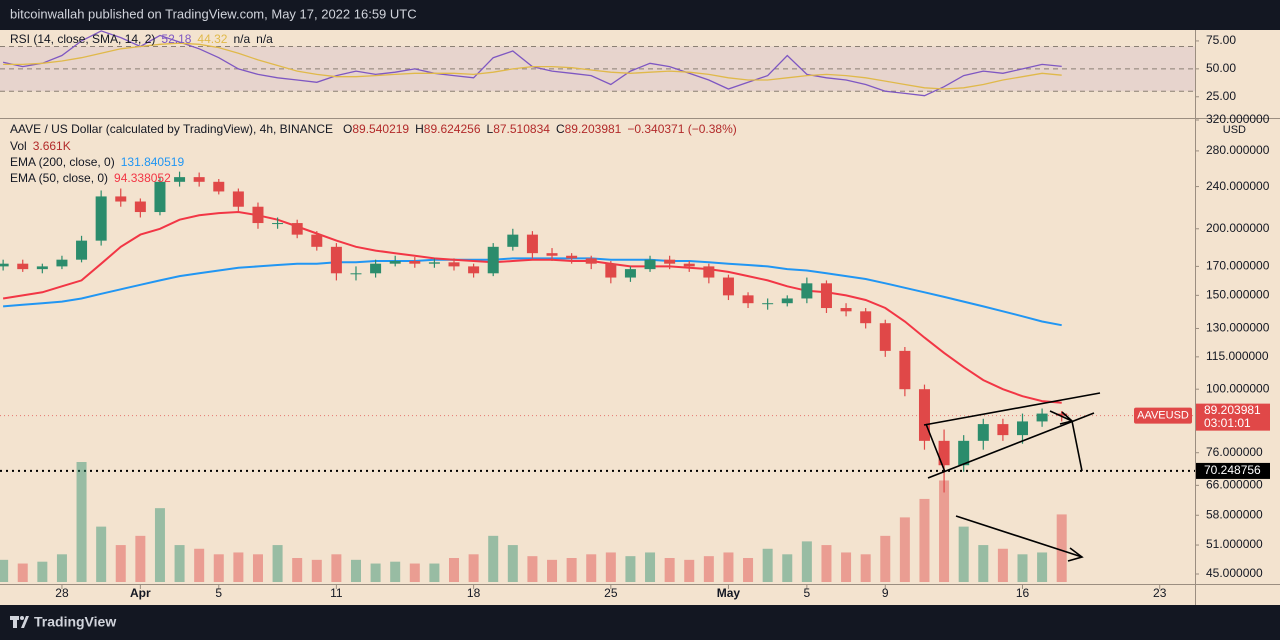 Image resolution: width=1280 pixels, height=640 pixels. I want to click on countdown-label: 03:01:01, so click(1227, 423).